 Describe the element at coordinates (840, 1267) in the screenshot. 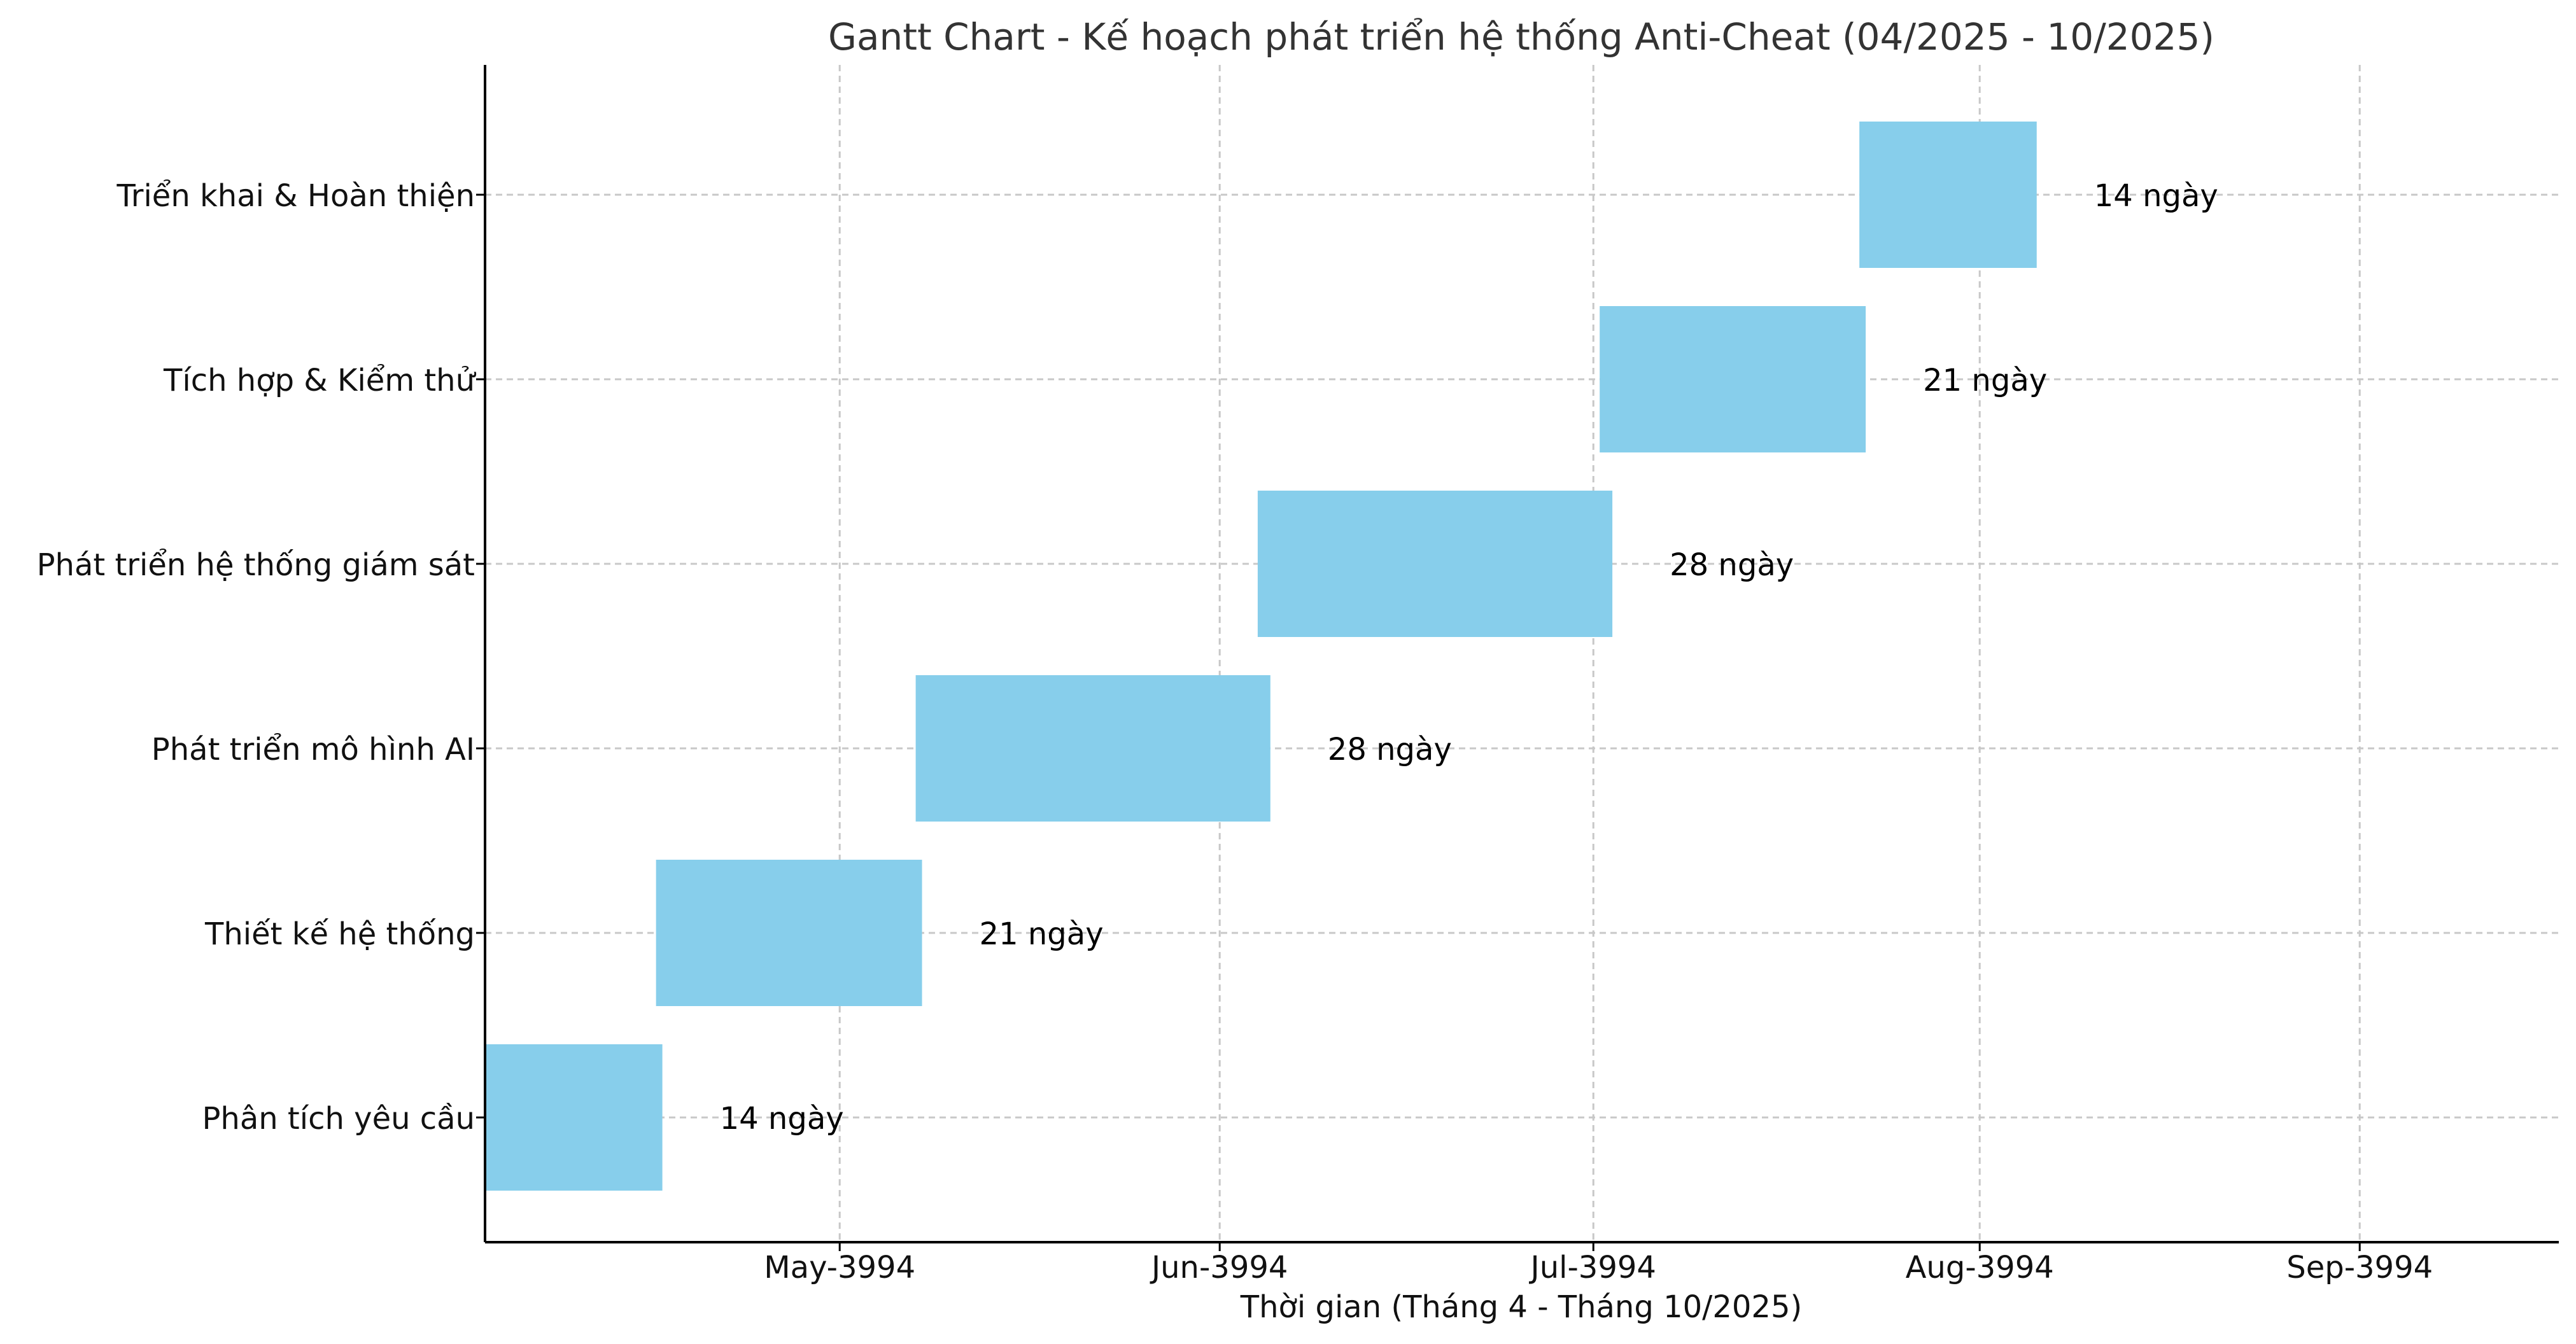

I see `x-tick-label: May-3994` at that location.